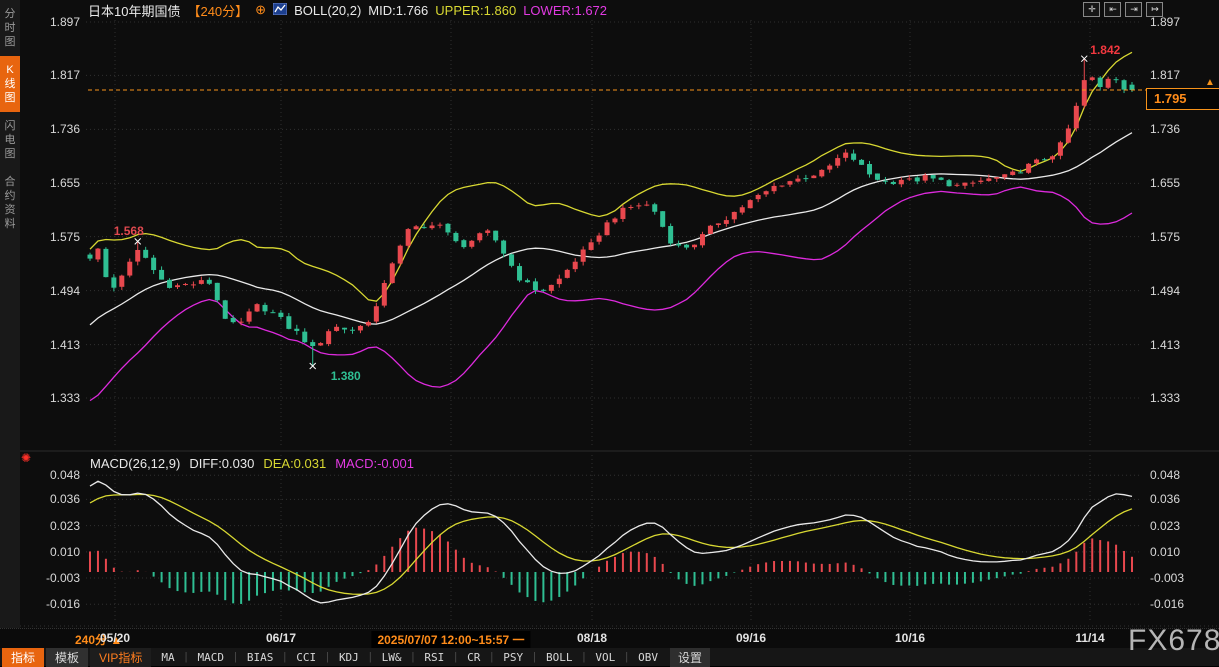 Image resolution: width=1219 pixels, height=667 pixels. I want to click on price-annotation-1.568: 1.568, so click(128, 231).